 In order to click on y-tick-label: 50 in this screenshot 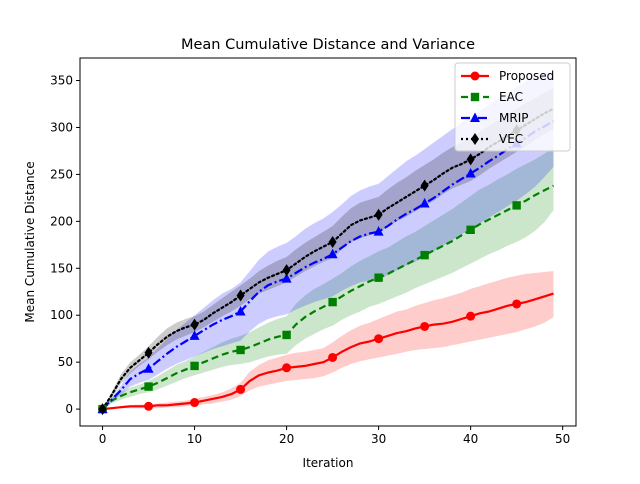, I will do `click(65, 362)`.